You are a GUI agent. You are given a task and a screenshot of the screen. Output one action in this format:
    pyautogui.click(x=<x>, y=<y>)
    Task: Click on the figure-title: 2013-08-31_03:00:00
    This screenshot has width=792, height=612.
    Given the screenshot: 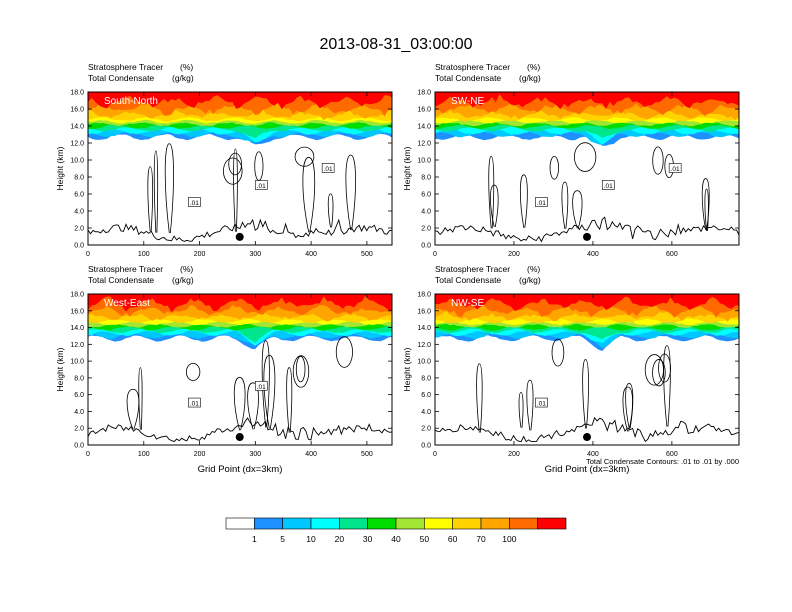 What is the action you would take?
    pyautogui.click(x=395, y=44)
    